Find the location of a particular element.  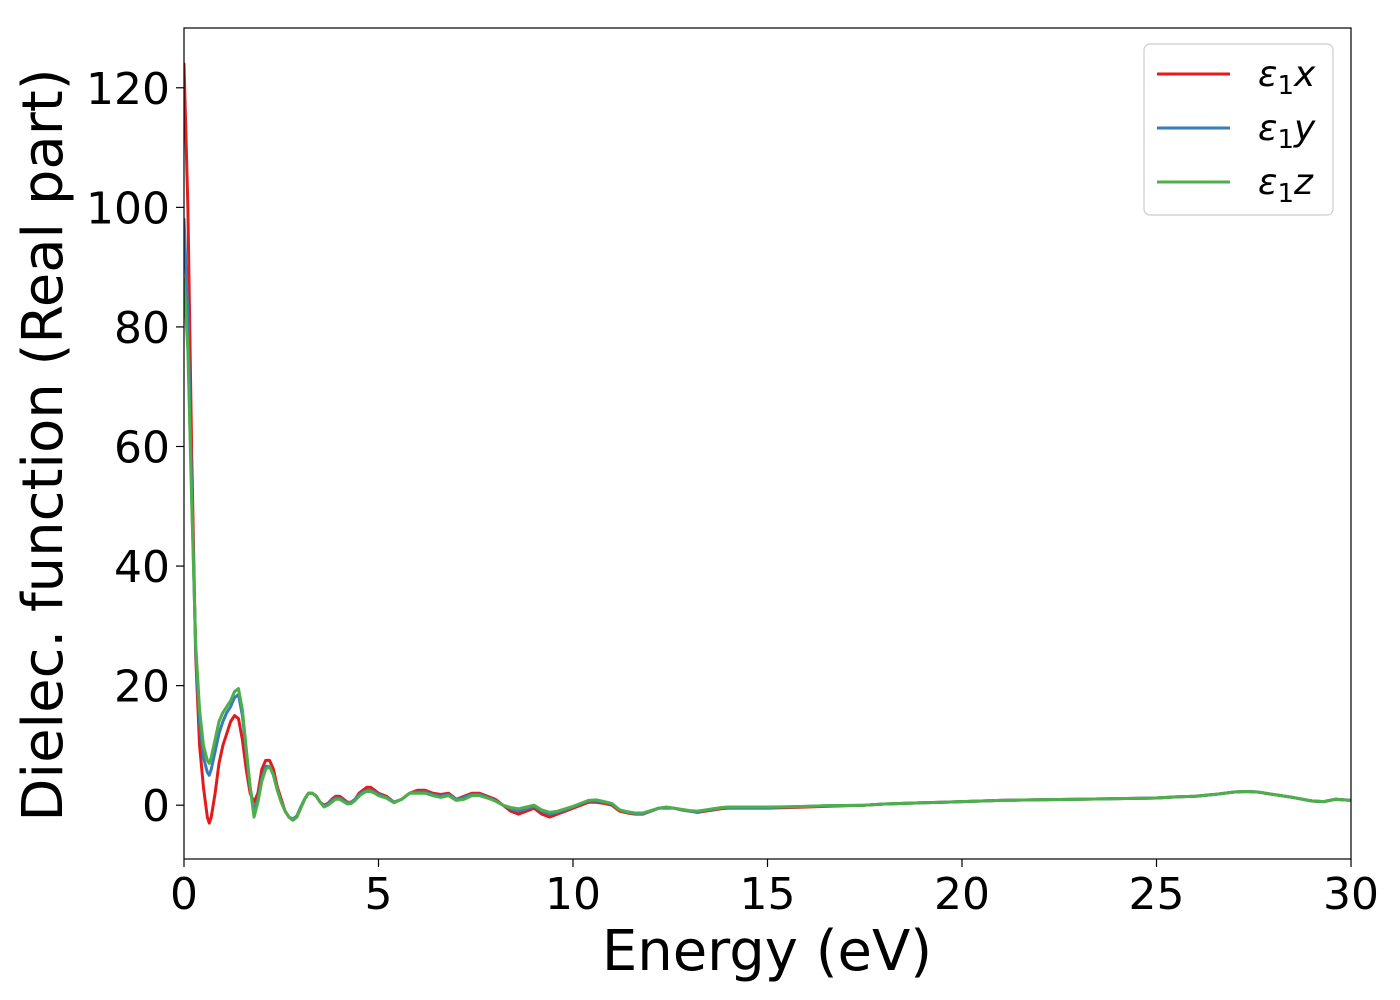

legend-label-suffix: y is located at coordinates (1304, 128).